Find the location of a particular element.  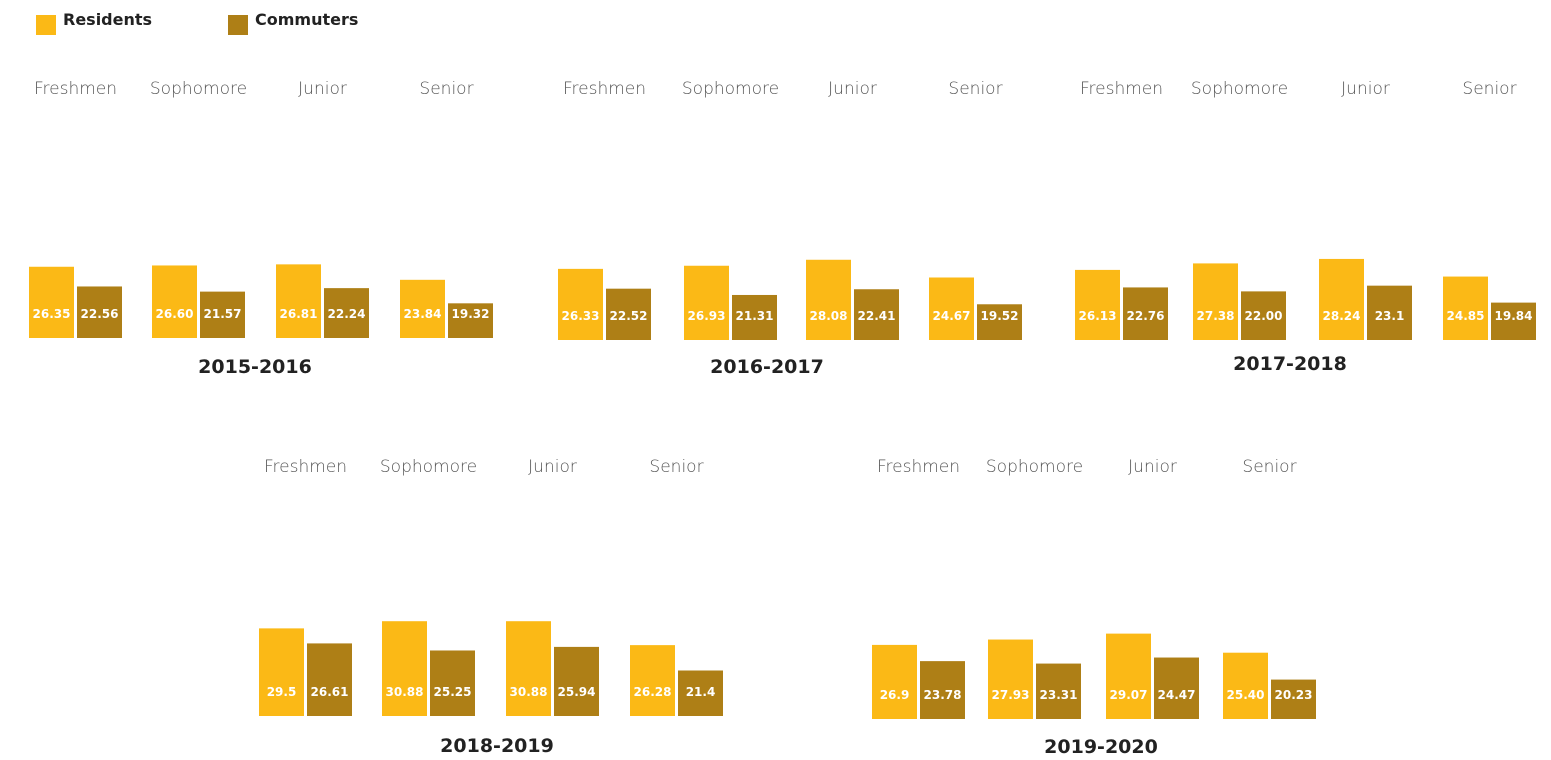

data-label-residents-sophomore: 27.38 is located at coordinates (1216, 316).